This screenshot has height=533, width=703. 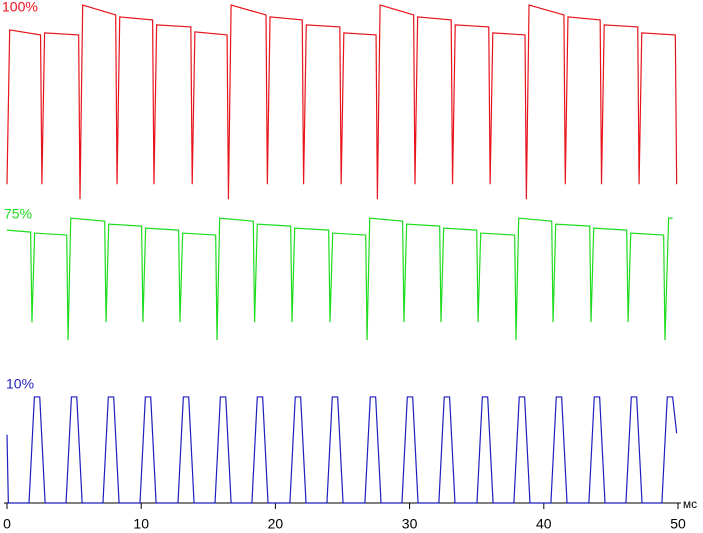 I want to click on x-axis-label: мс, so click(x=690, y=504).